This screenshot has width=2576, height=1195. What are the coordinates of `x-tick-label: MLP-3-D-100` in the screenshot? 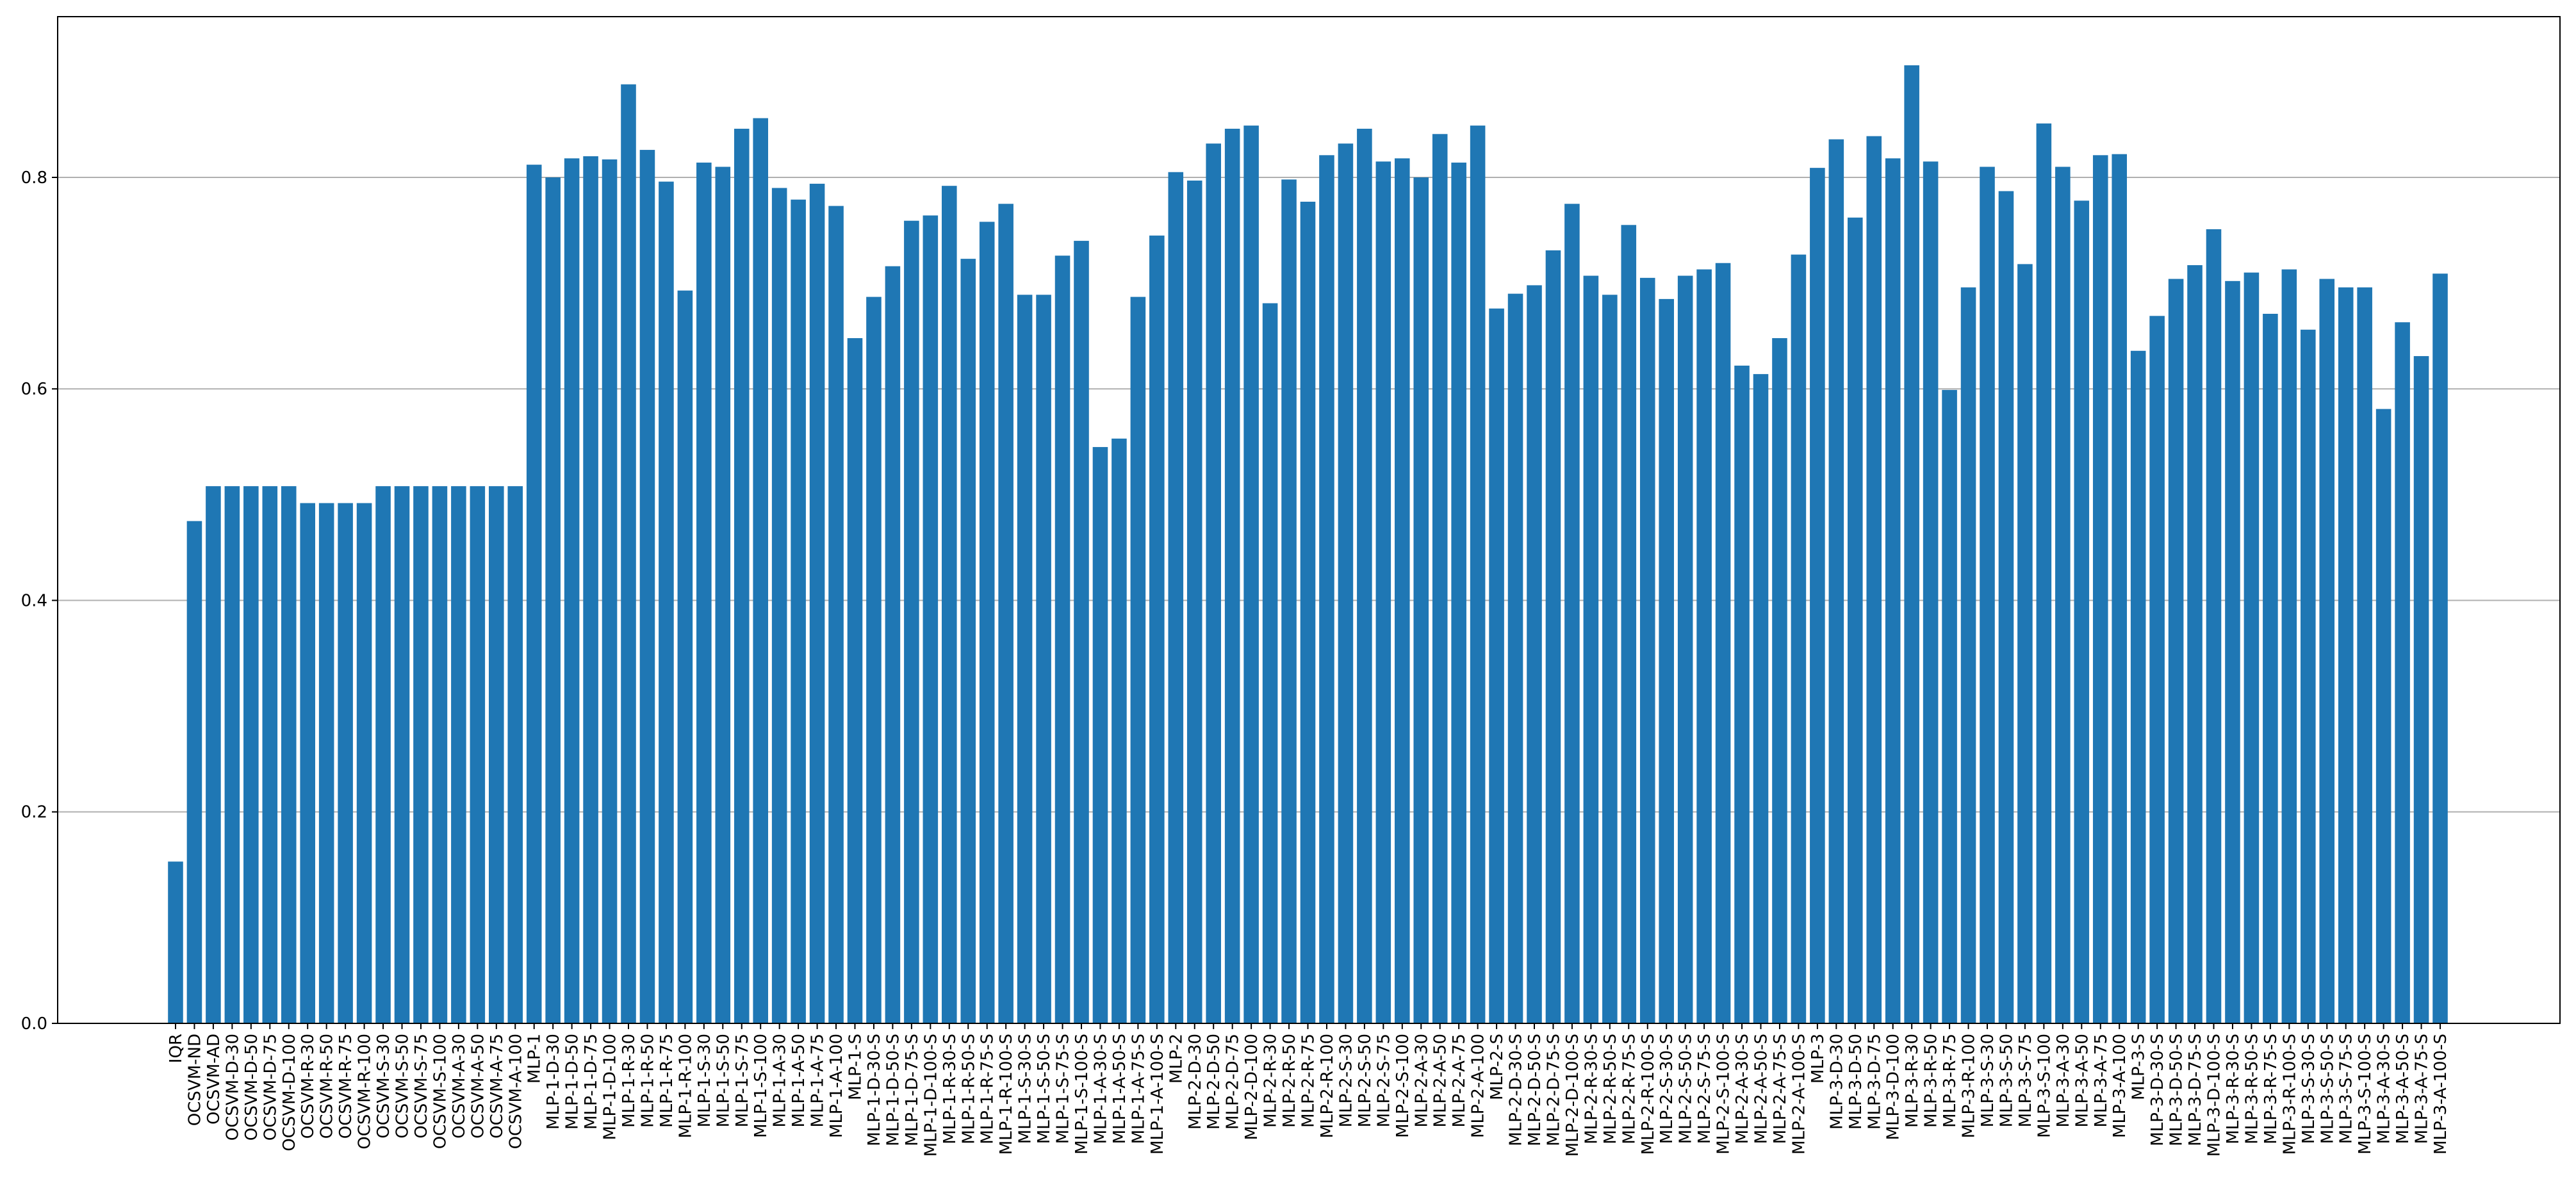 It's located at (1893, 1087).